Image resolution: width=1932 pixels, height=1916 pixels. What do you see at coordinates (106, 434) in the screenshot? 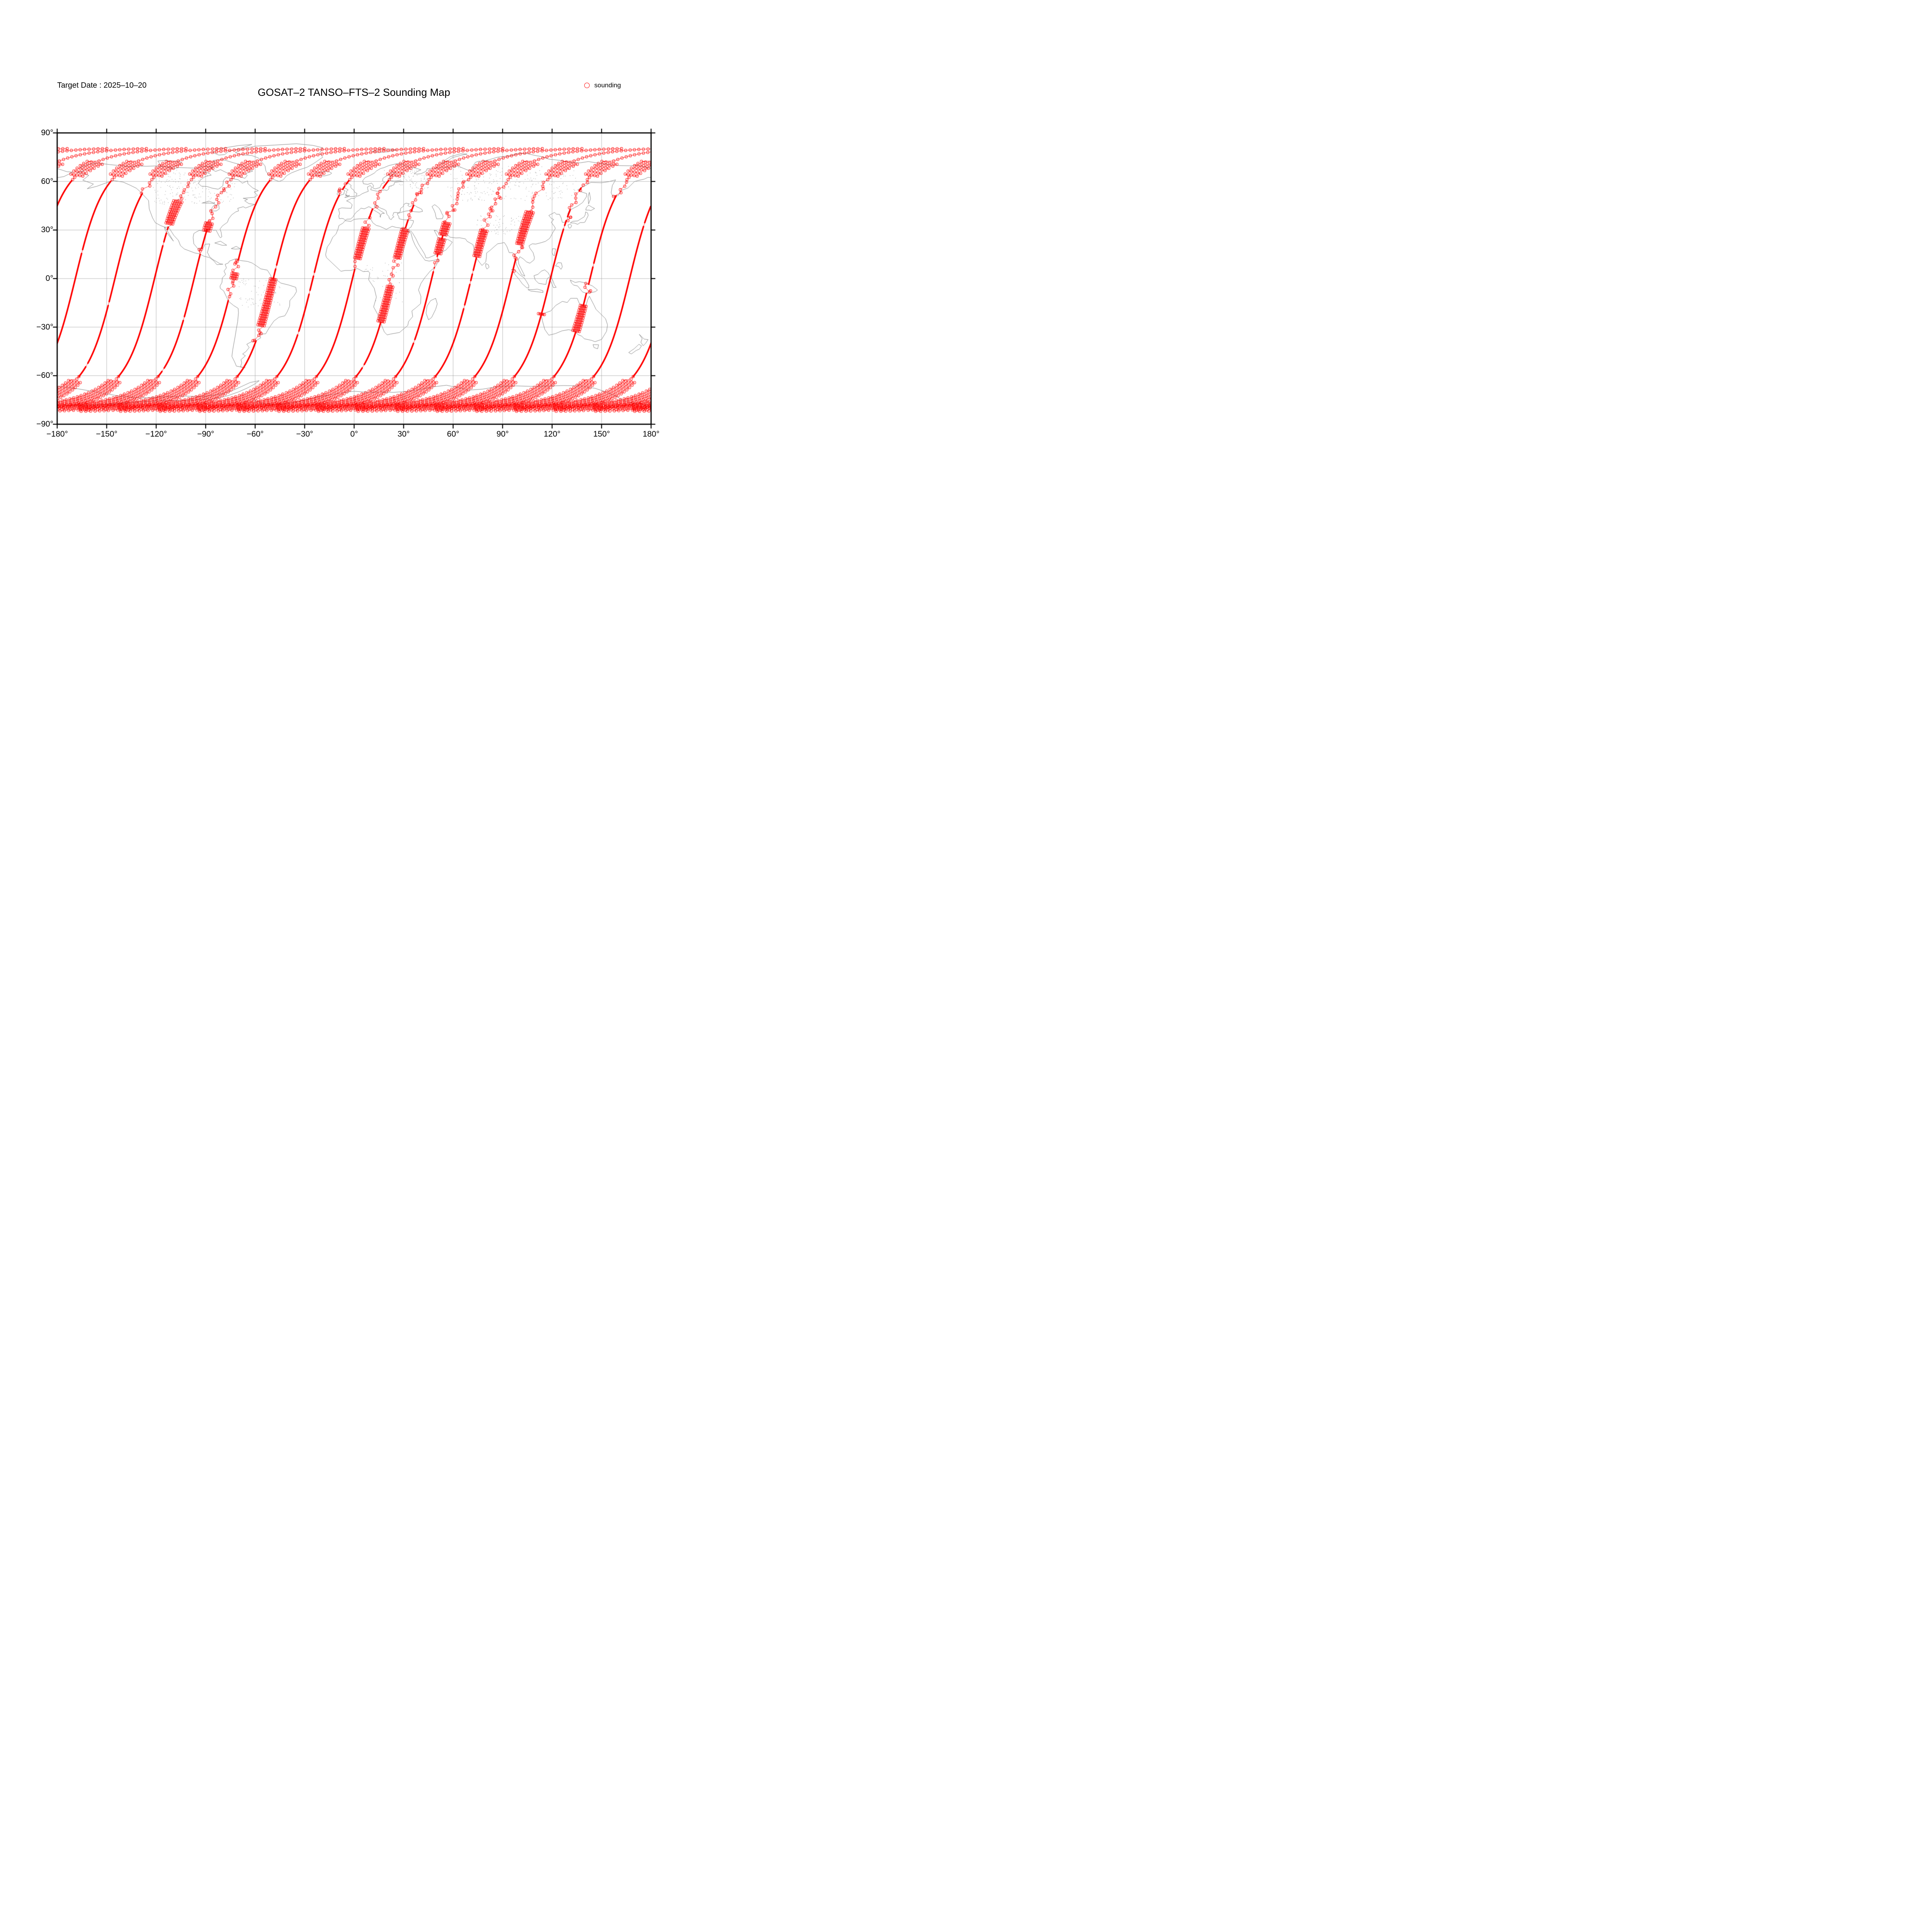
I see `lon-tick-label: −150°` at bounding box center [106, 434].